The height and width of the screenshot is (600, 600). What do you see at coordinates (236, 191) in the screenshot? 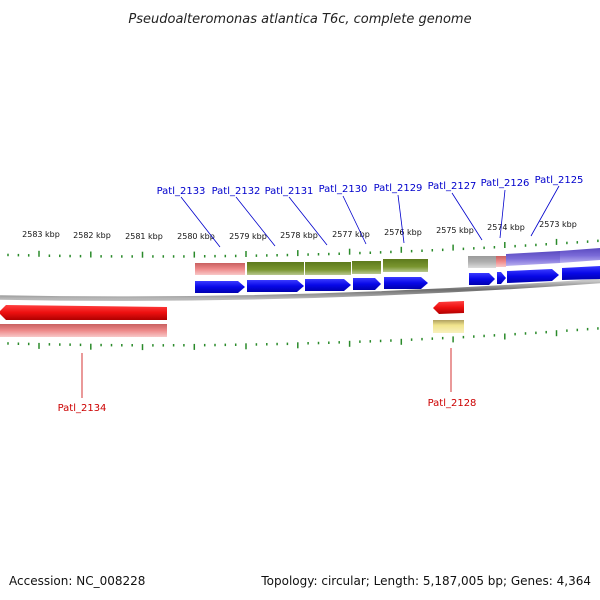
I see `gene-label: Patl_2132` at bounding box center [236, 191].